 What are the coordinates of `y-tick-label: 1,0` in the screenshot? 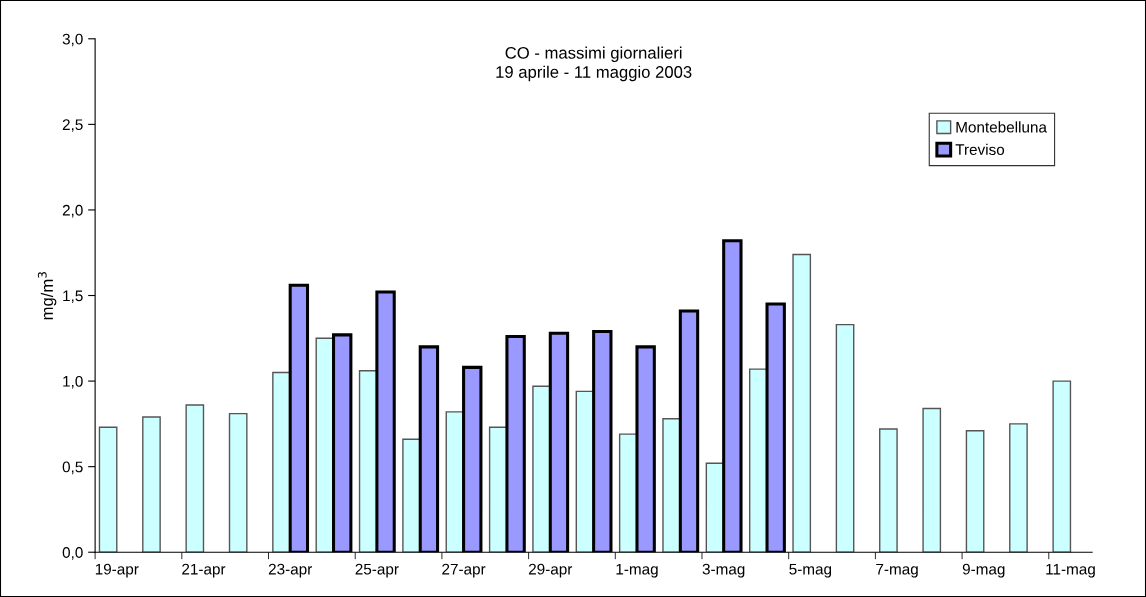 It's located at (73, 382).